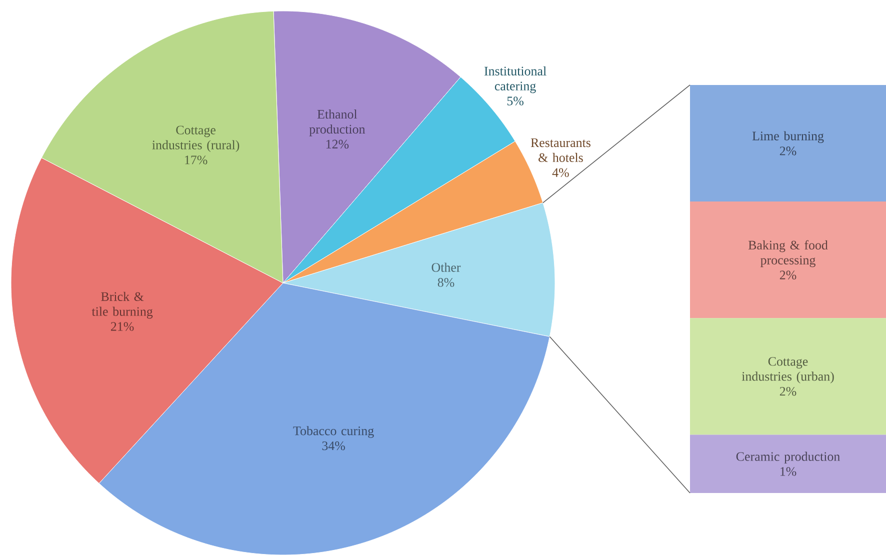 This screenshot has width=886, height=558. Describe the element at coordinates (788, 254) in the screenshot. I see `series-label: Baking & food processing` at that location.